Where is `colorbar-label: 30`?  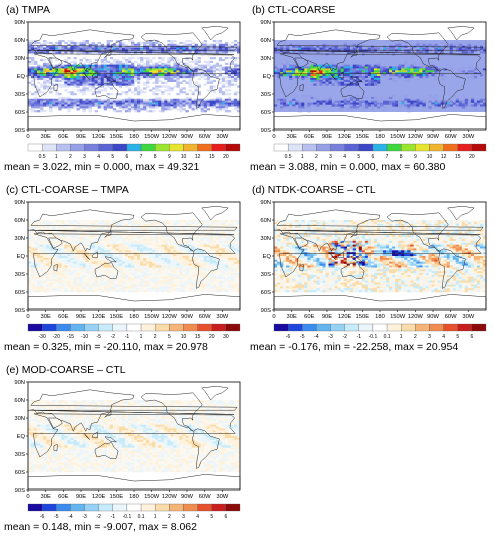
colorbar-label: 30 is located at coordinates (226, 337).